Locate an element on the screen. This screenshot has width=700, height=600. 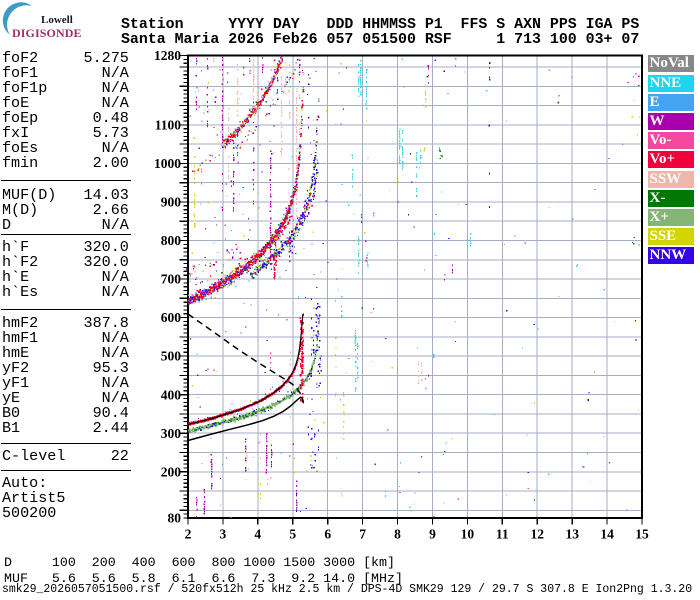
svg-text: 900 is located at coordinates (171, 202).